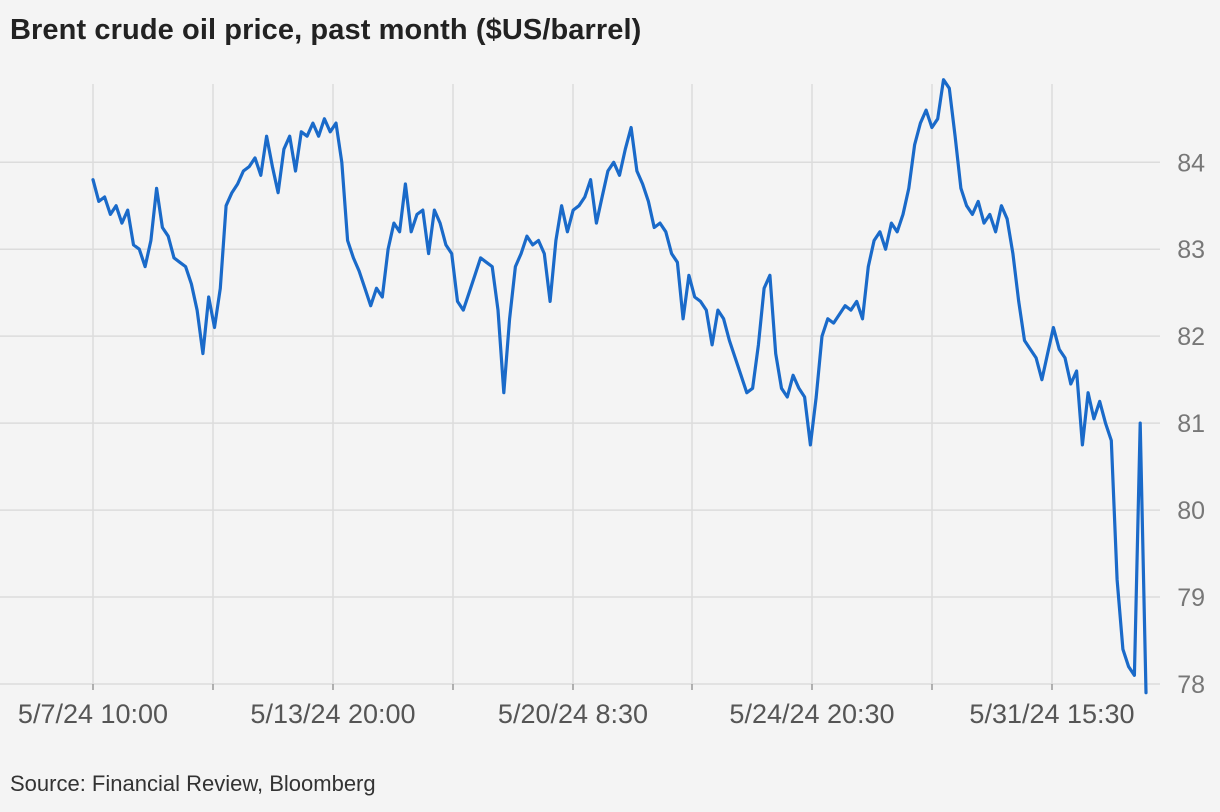 This screenshot has height=812, width=1220. I want to click on y-tick-label-83: 83, so click(1191, 250).